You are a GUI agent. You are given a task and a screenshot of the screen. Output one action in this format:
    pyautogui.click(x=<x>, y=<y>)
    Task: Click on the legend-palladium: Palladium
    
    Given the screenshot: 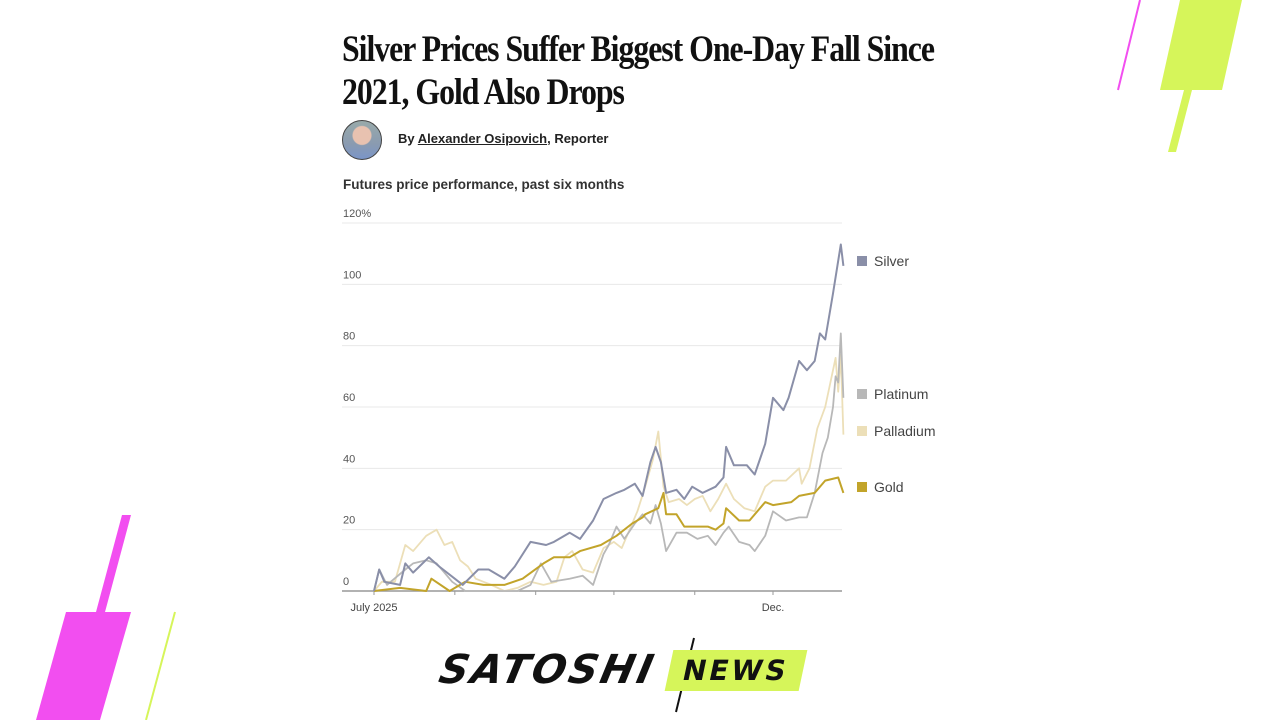 What is the action you would take?
    pyautogui.click(x=896, y=431)
    